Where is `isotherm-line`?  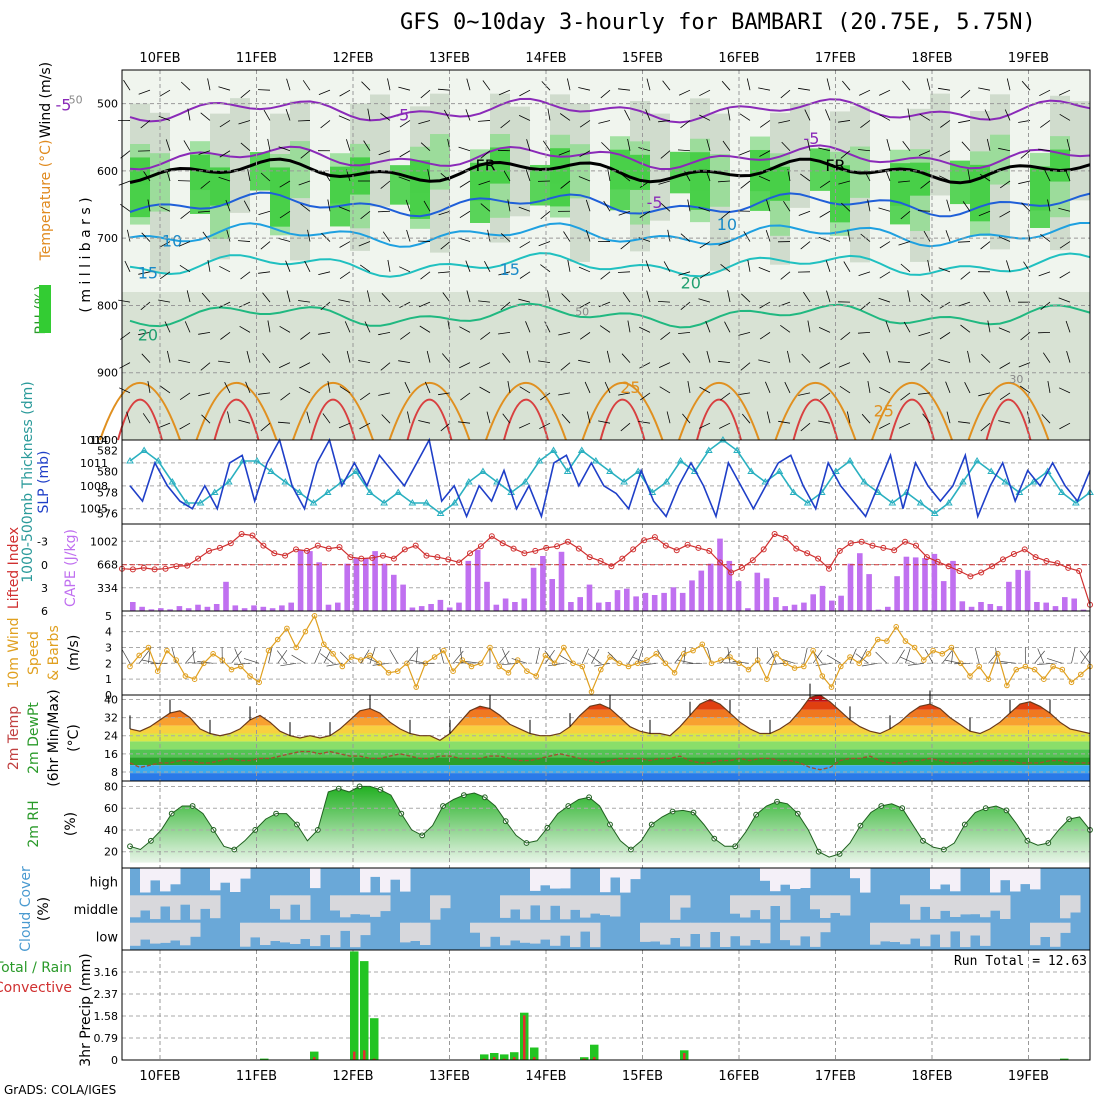
isotherm-line is located at coordinates (610, 265).